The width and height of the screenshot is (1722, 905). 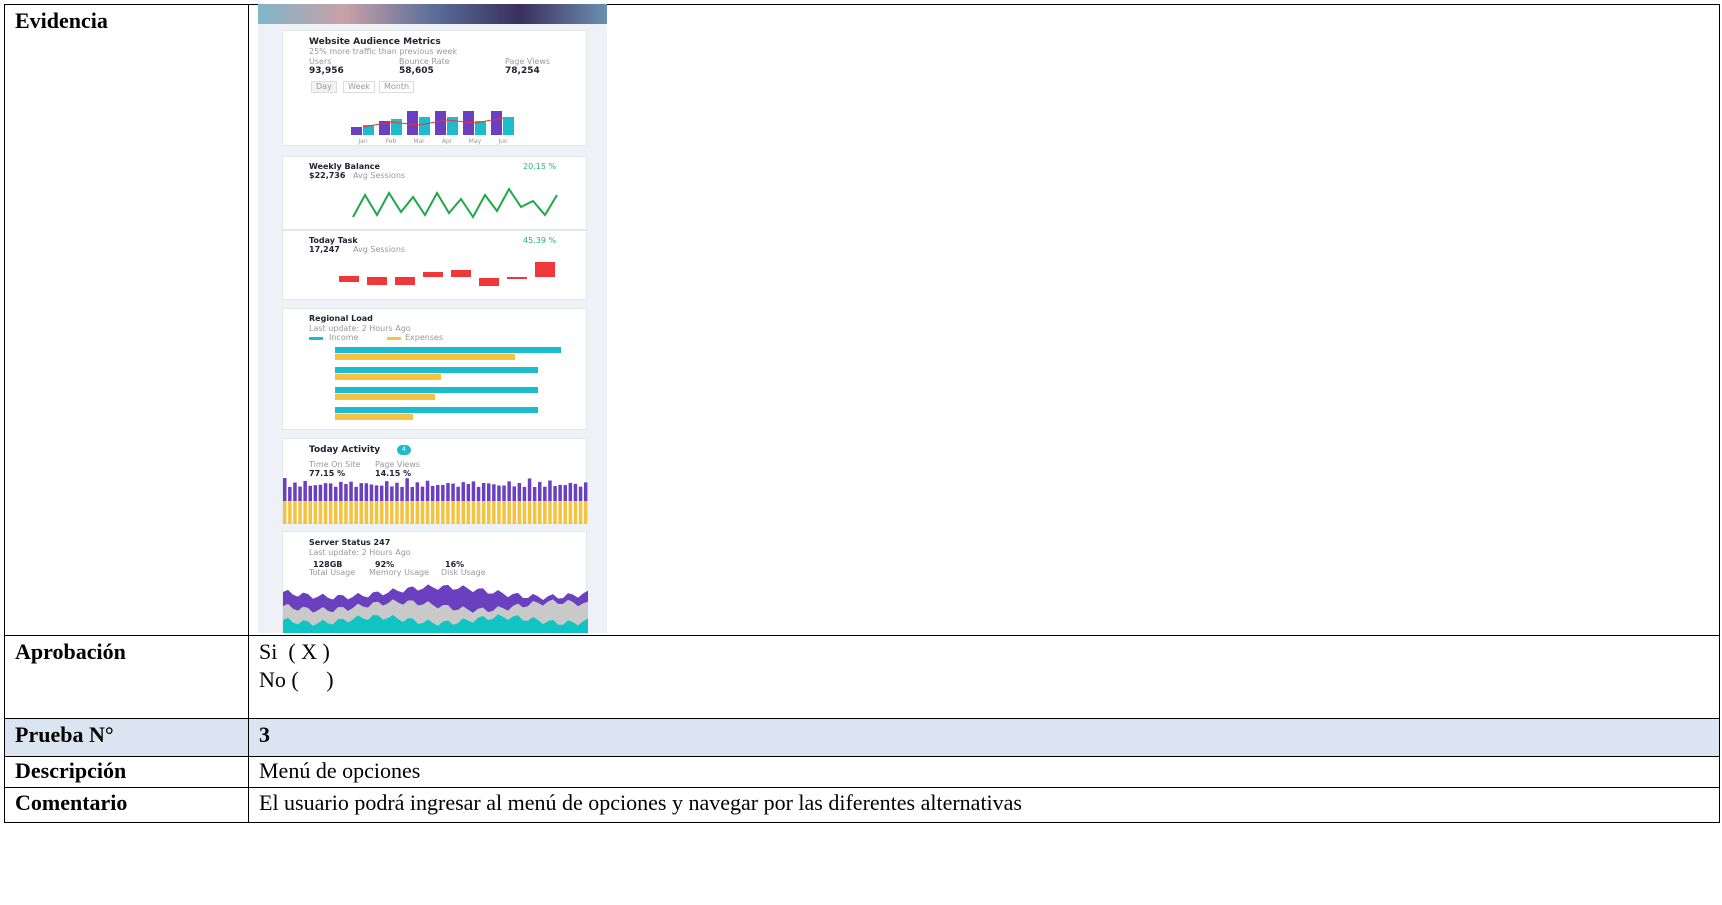 I want to click on amount: $22,736, so click(x=327, y=175).